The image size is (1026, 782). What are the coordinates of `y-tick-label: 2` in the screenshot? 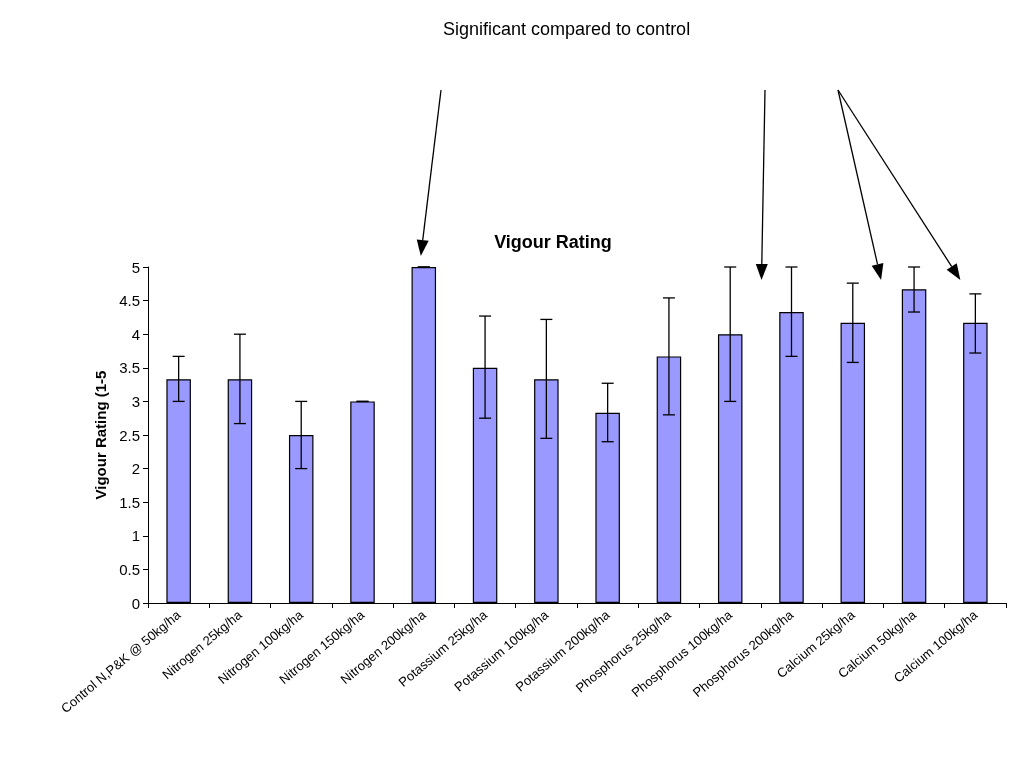 It's located at (135, 469).